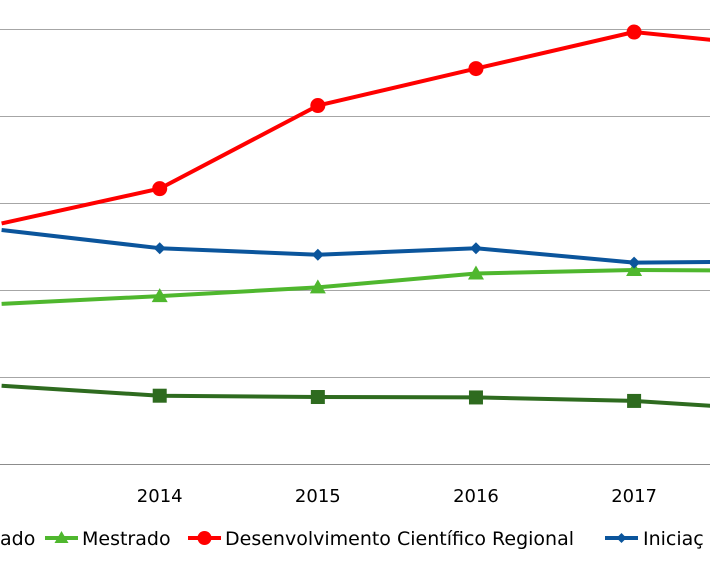 The height and width of the screenshot is (575, 710). I want to click on x-tick-label: 2016, so click(476, 496).